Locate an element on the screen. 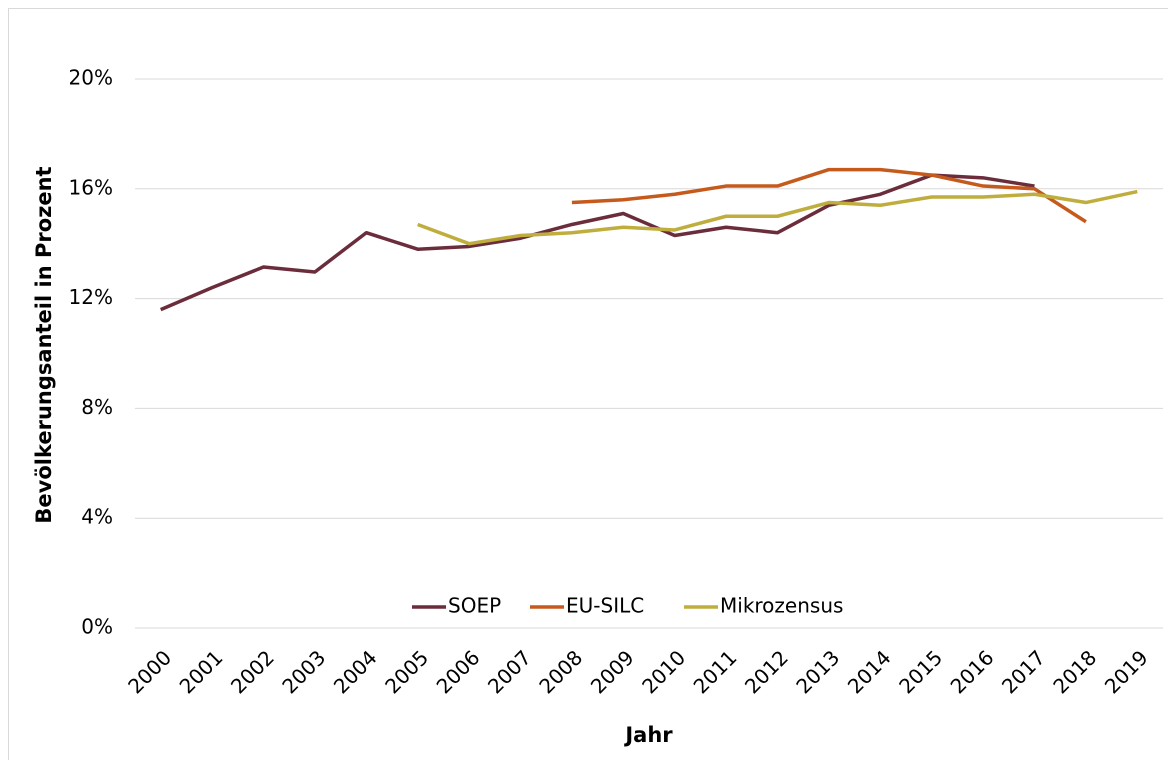 This screenshot has width=1168, height=760. y-axis-title: Bevölkerungsanteil in Prozent is located at coordinates (44, 344).